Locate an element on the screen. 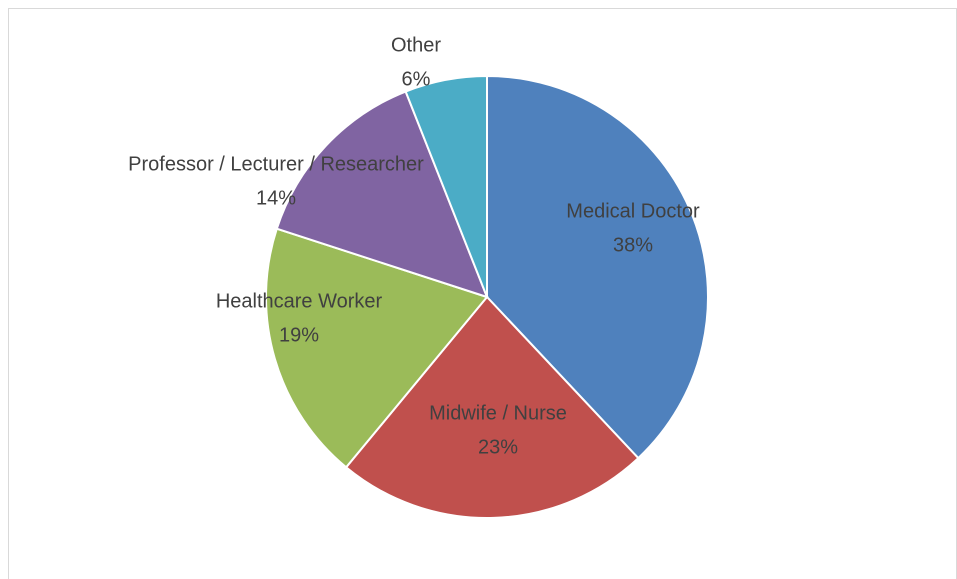  category-label: Midwife / Nurse is located at coordinates (498, 413).